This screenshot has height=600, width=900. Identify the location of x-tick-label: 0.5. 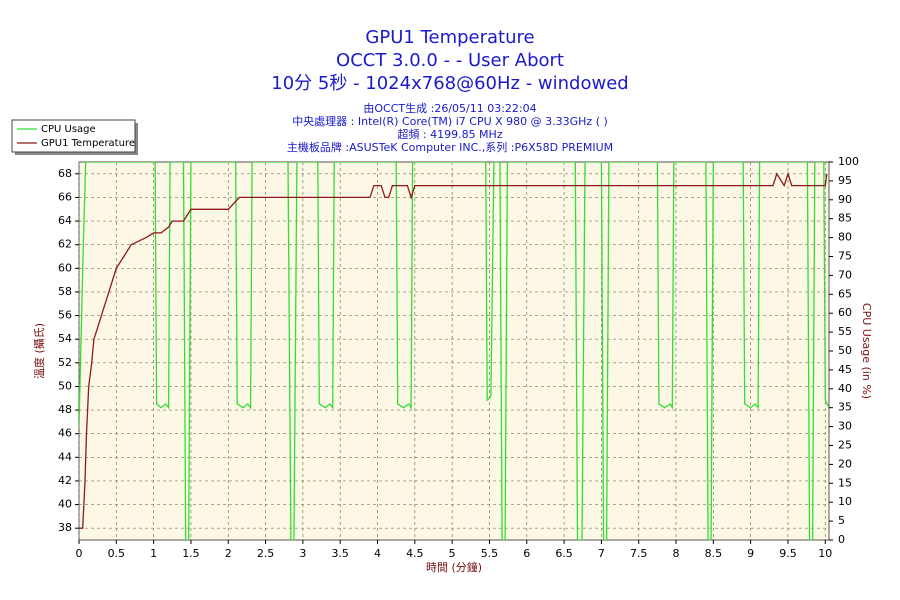
(117, 553).